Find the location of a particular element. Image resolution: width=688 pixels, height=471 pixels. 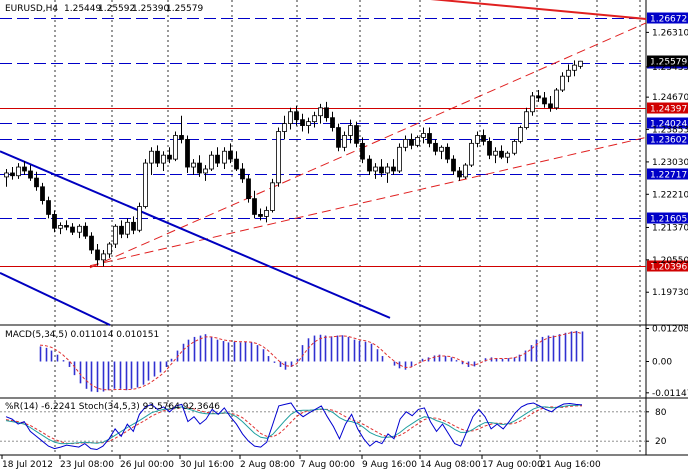

time-tick-label: 9 Aug 16:00 is located at coordinates (389, 465).